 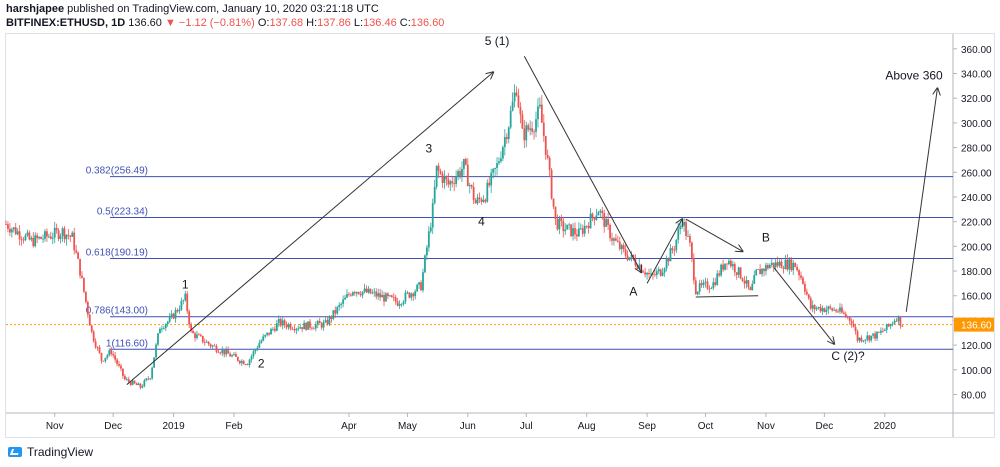 I want to click on publisher-name: harshjapee, so click(x=35, y=9).